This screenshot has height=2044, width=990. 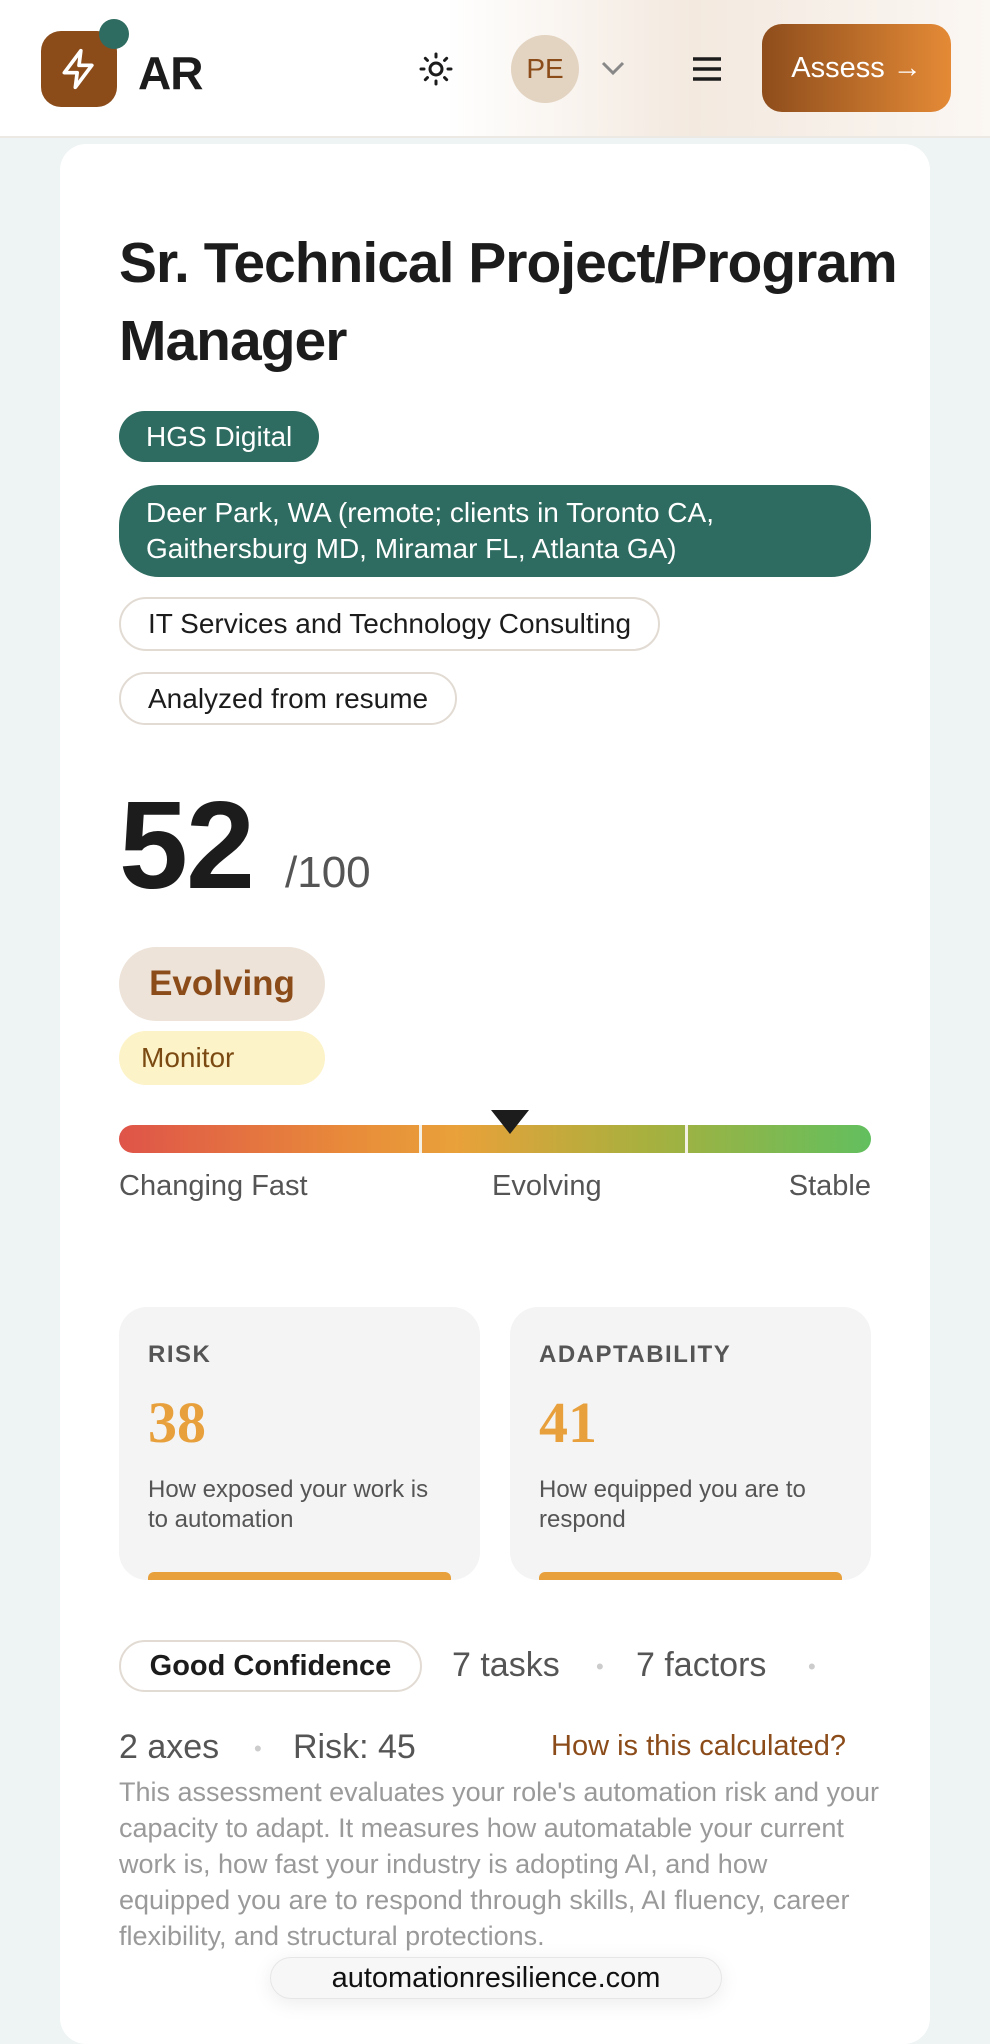 What do you see at coordinates (436, 69) in the screenshot?
I see `sun-icon` at bounding box center [436, 69].